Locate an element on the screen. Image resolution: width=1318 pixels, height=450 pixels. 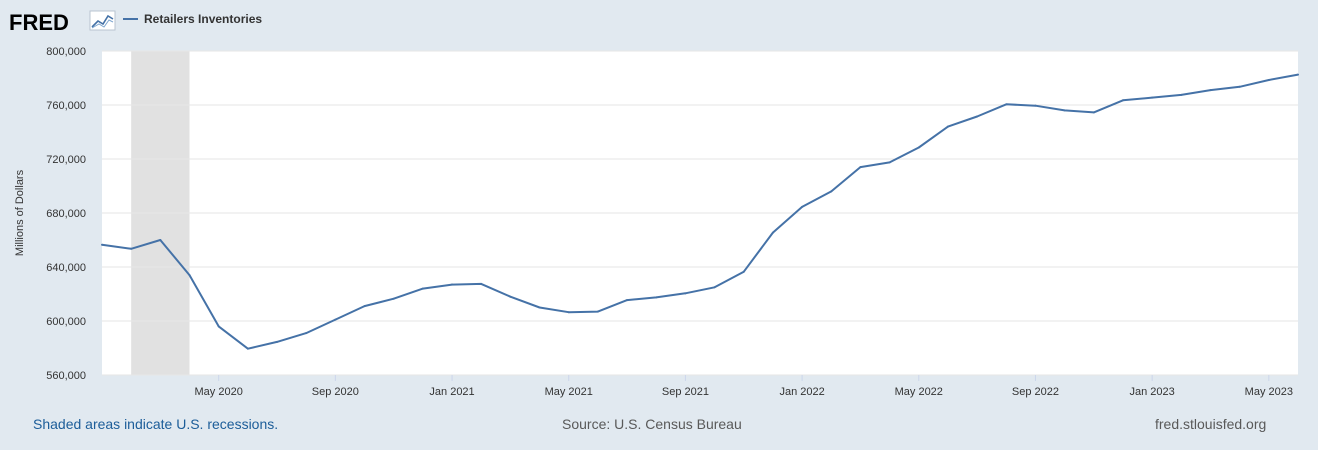
x-tick-label: Jan 2022 is located at coordinates (801, 392).